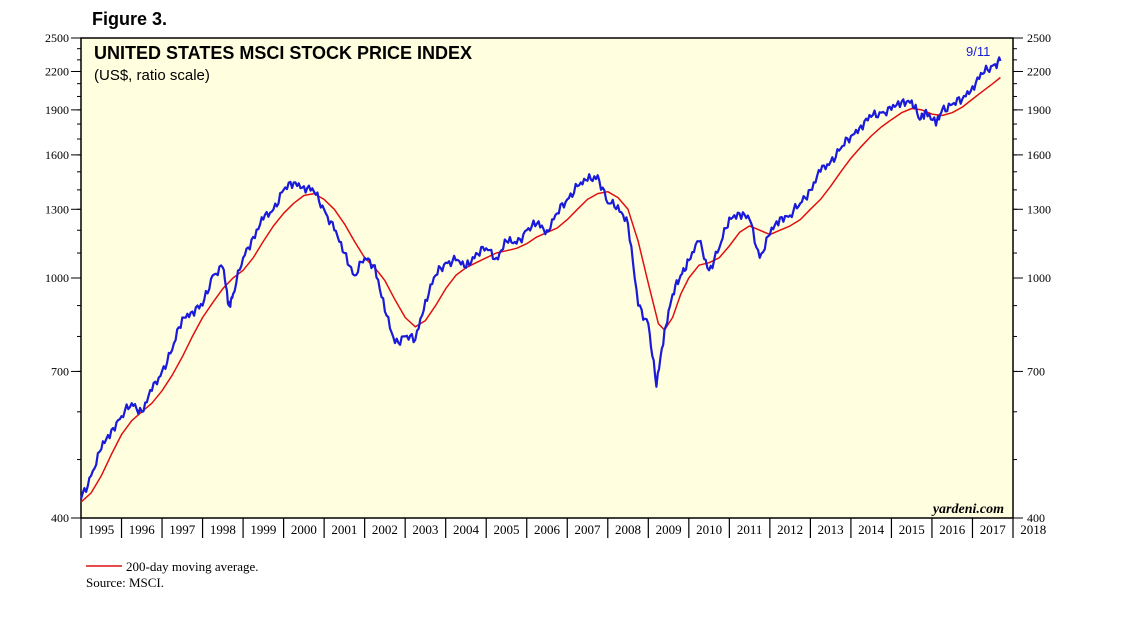  What do you see at coordinates (790, 529) in the screenshot?
I see `x-tick-label: 2012` at bounding box center [790, 529].